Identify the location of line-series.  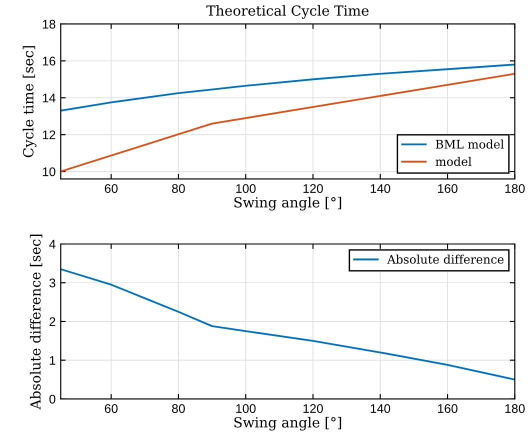
(287, 88).